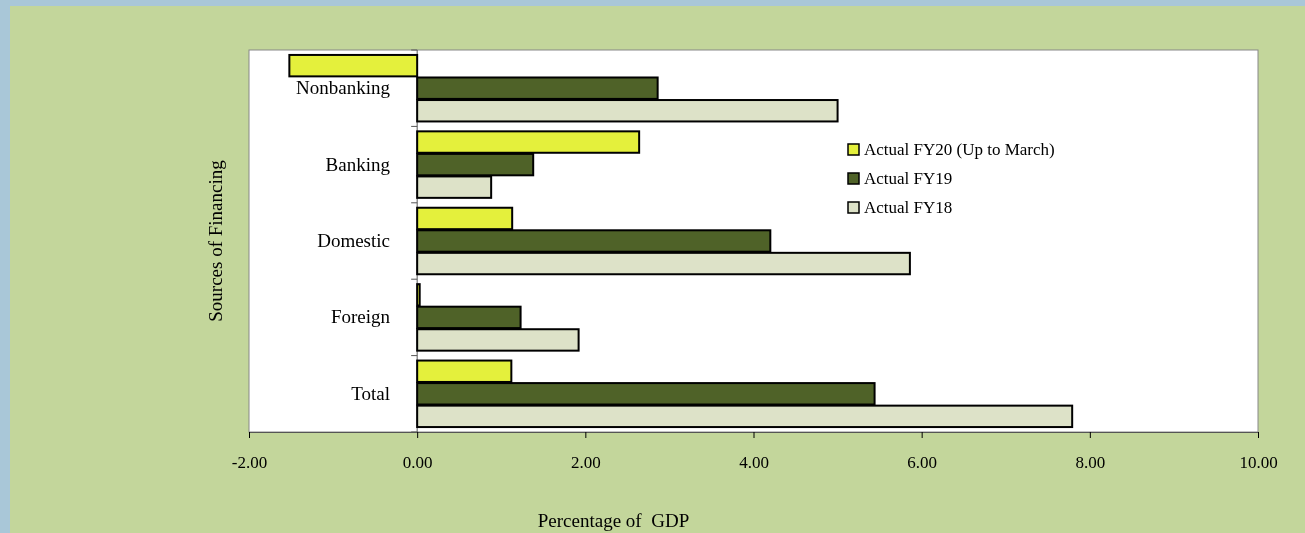 This screenshot has width=1305, height=533. I want to click on x-axis-title: Percentage of GDP, so click(613, 520).